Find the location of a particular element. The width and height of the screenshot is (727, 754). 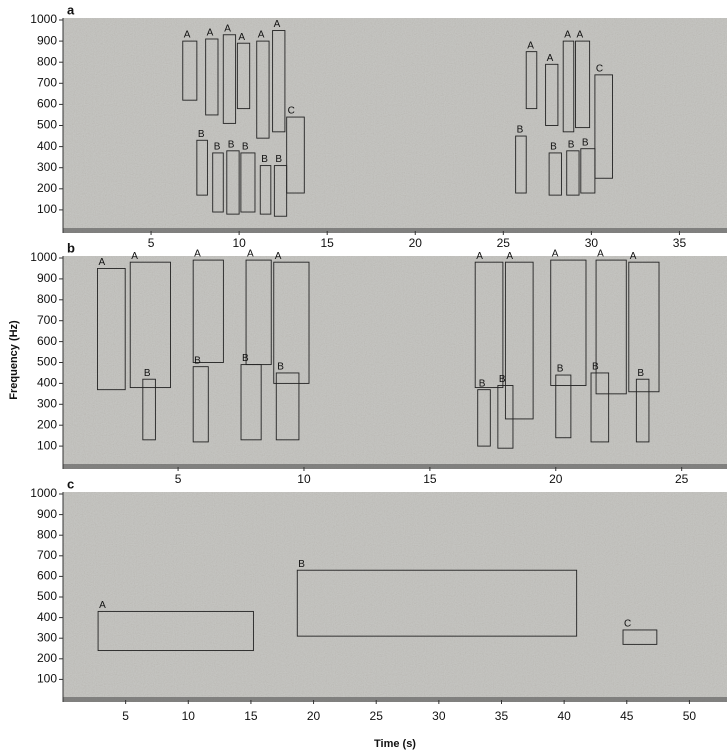

panel-label: b is located at coordinates (71, 247).